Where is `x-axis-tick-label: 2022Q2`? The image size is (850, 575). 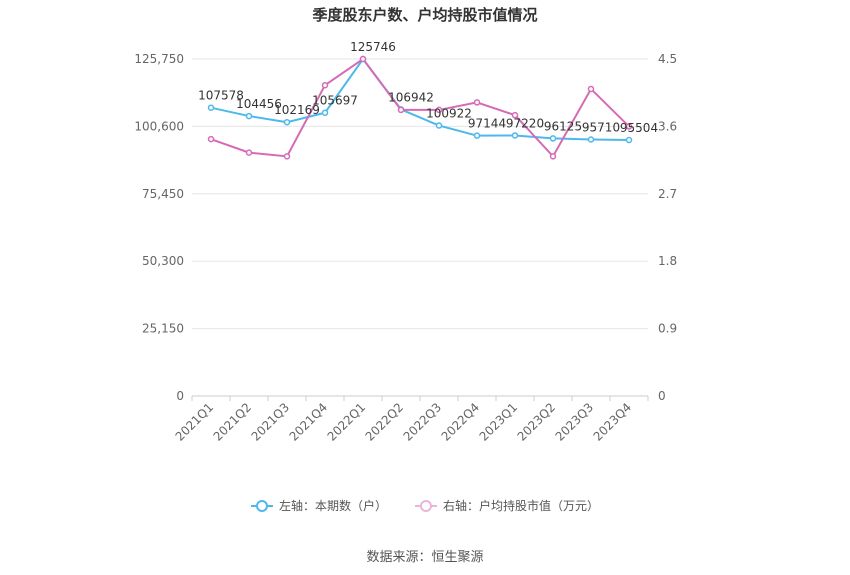 x-axis-tick-label: 2022Q2 is located at coordinates (385, 422).